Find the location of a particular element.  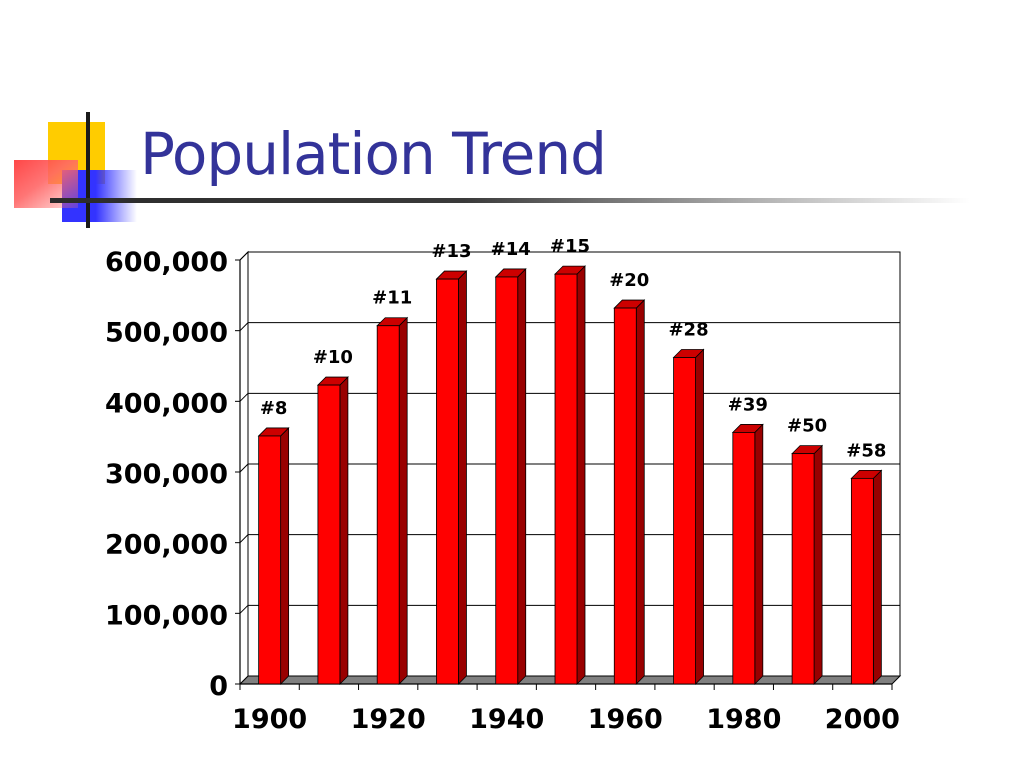

x-tick-label: 2000 is located at coordinates (862, 719).